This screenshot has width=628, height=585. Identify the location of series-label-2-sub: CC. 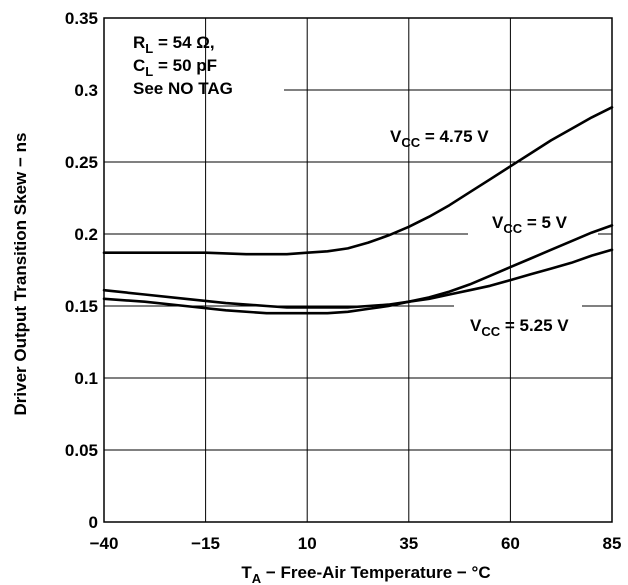
(490, 331).